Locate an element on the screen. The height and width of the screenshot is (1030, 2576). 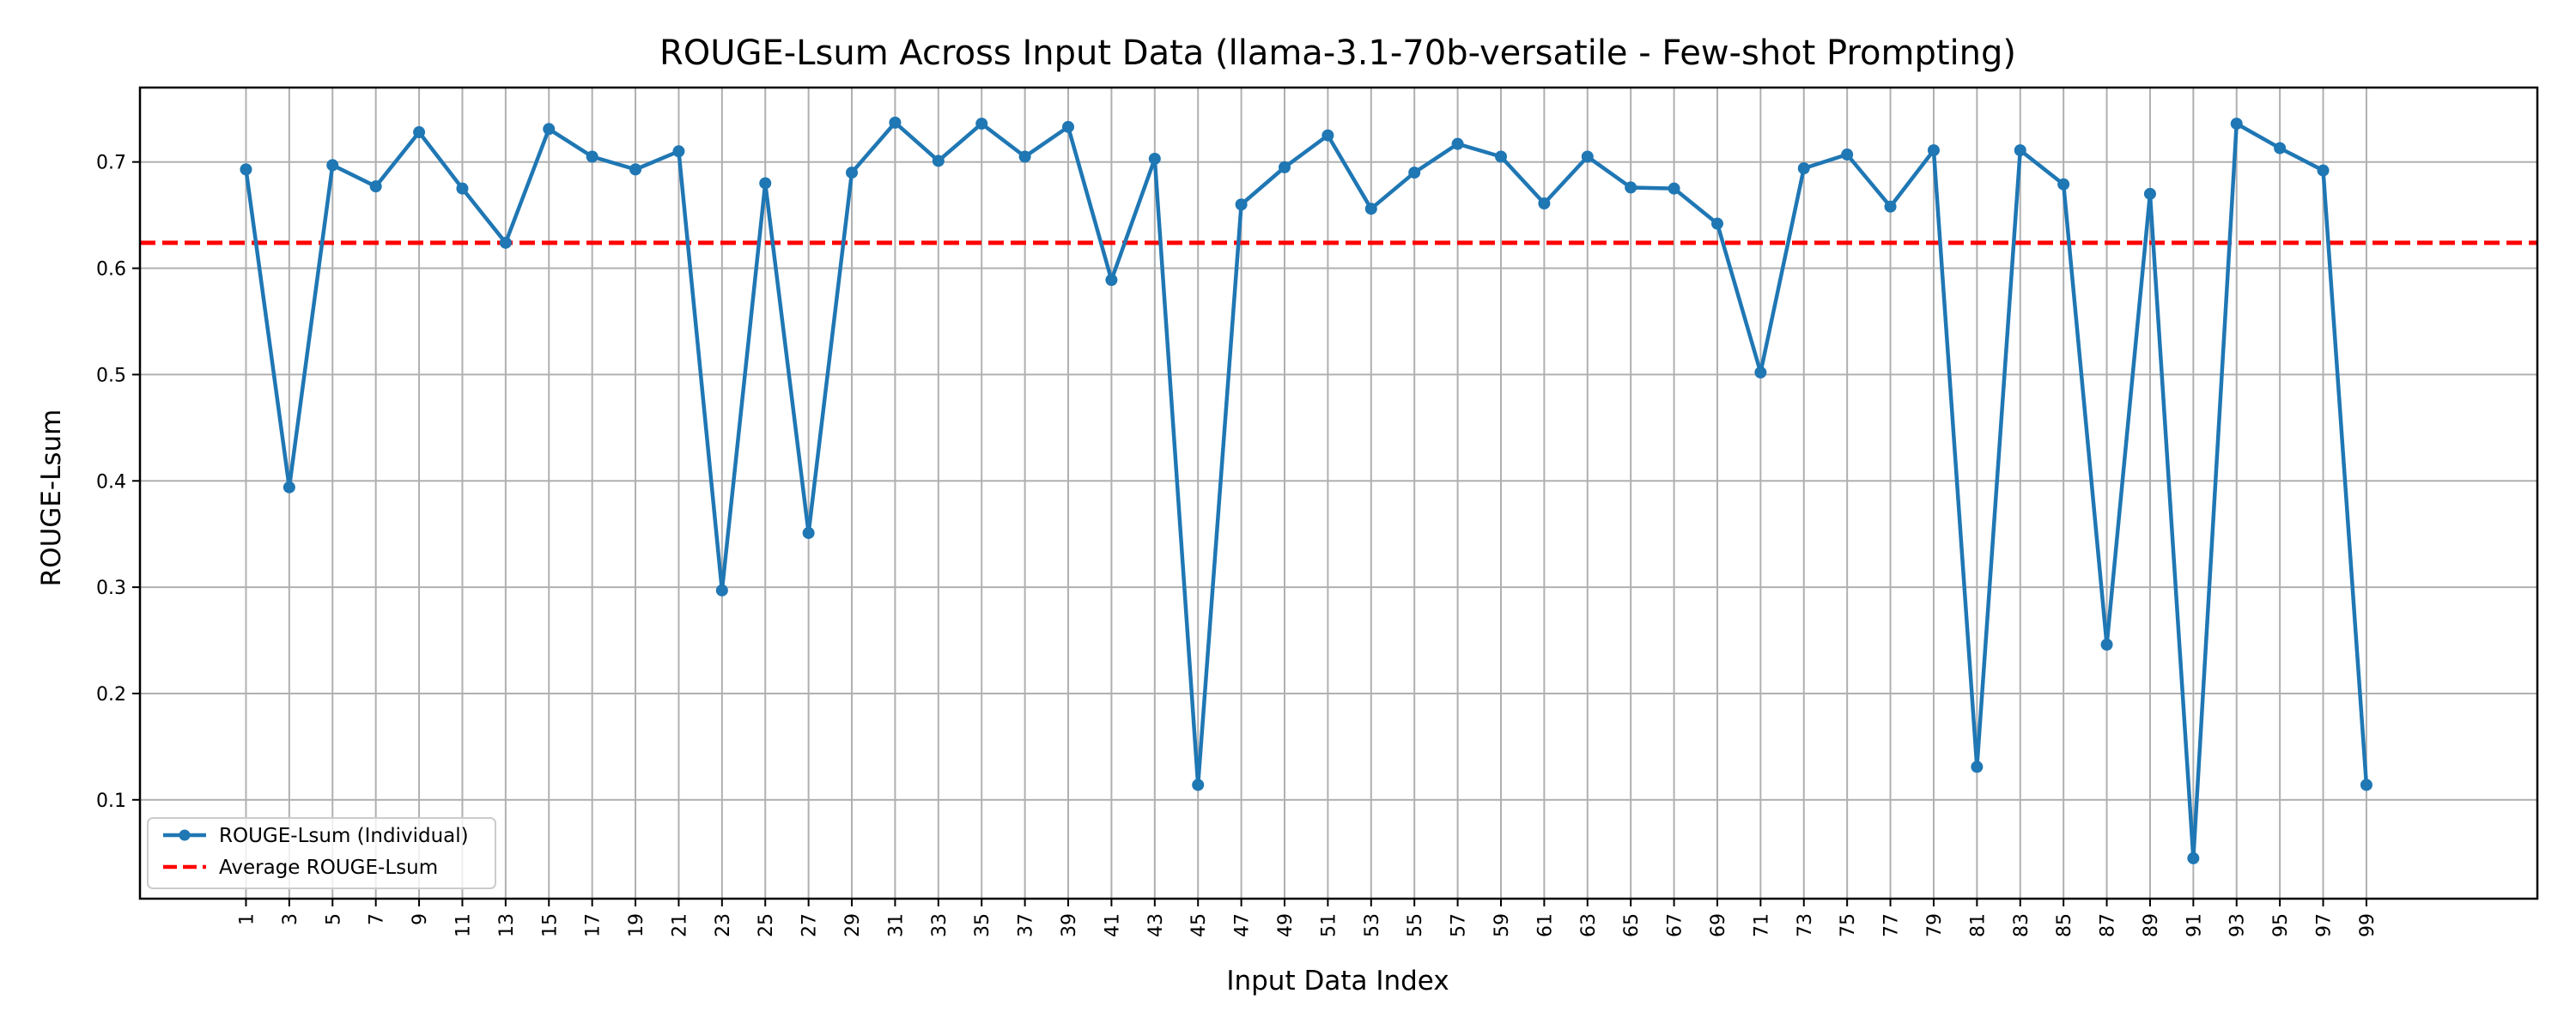
legend-label-individual: ROUGE-Lsum (Individual) is located at coordinates (344, 836).